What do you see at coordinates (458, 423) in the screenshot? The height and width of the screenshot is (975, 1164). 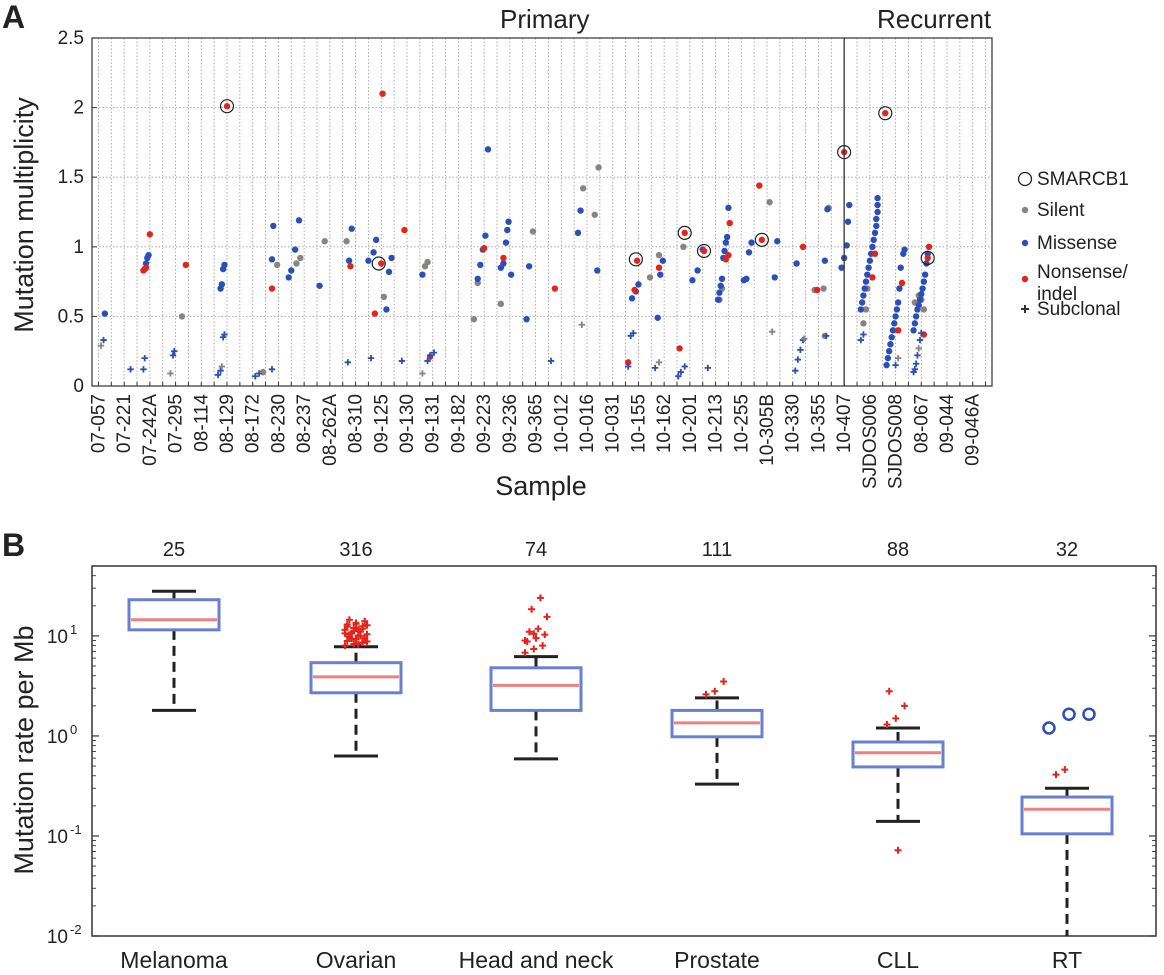 I see `x-tick-label-09-182: 09-182` at bounding box center [458, 423].